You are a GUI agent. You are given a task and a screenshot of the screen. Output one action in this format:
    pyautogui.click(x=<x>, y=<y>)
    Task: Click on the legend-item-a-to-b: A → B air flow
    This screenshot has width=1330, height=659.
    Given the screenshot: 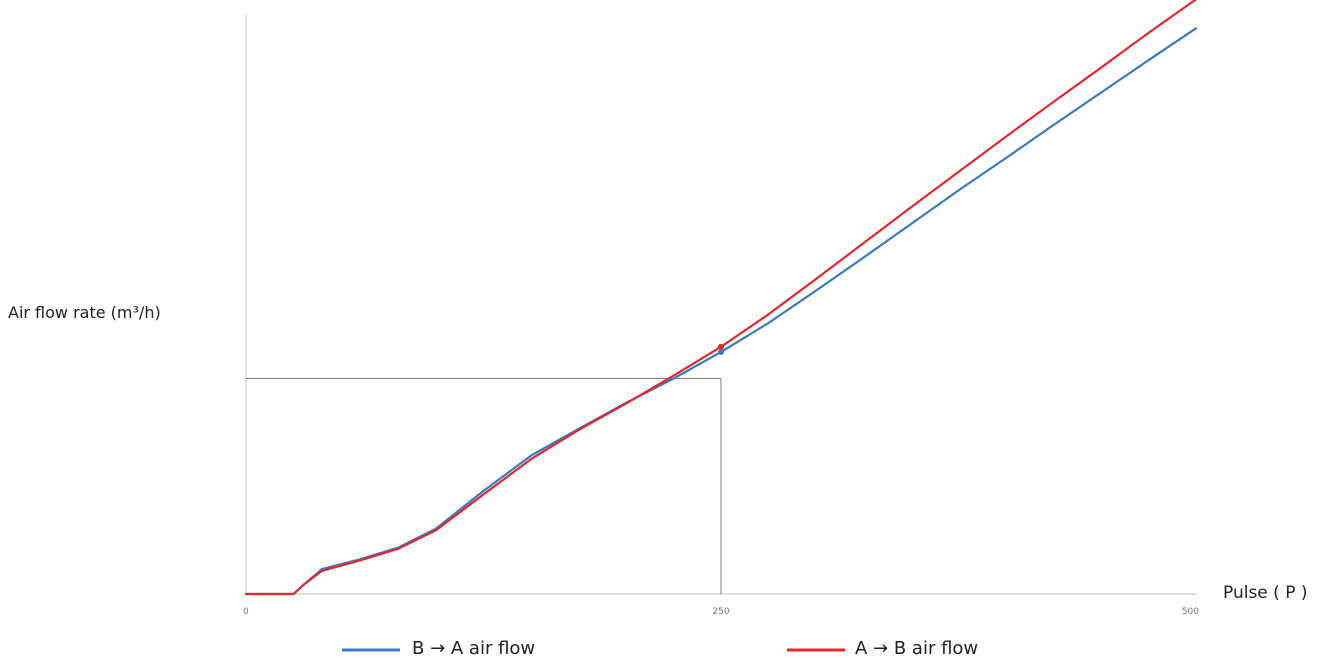 What is the action you would take?
    pyautogui.click(x=882, y=648)
    